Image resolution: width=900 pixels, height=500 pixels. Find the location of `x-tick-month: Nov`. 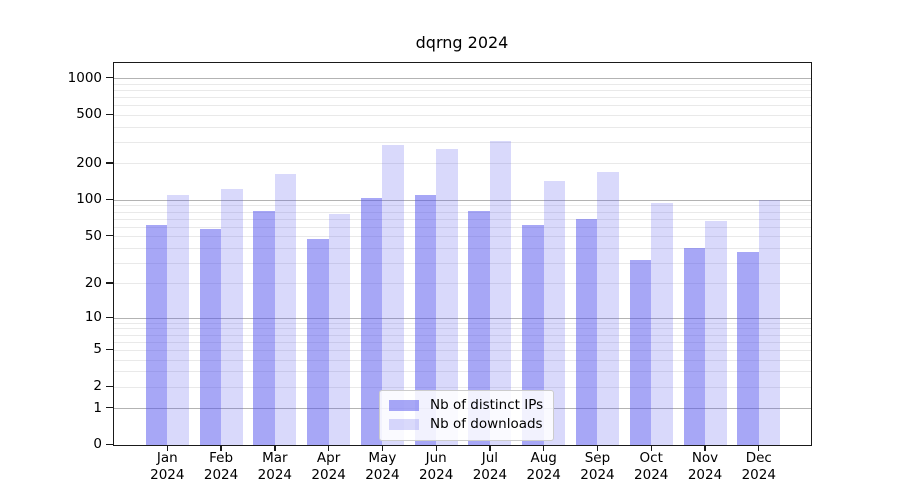

x-tick-month: Nov is located at coordinates (705, 458).